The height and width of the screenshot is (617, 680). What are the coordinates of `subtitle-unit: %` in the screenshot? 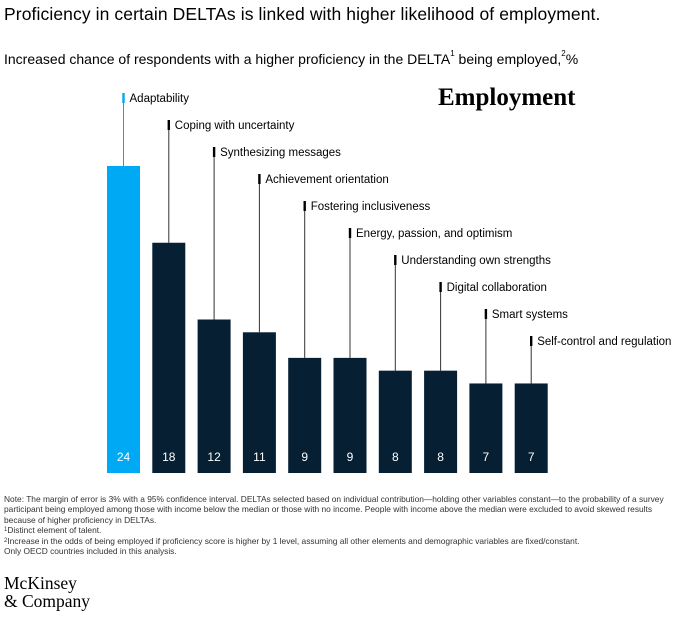 It's located at (572, 59).